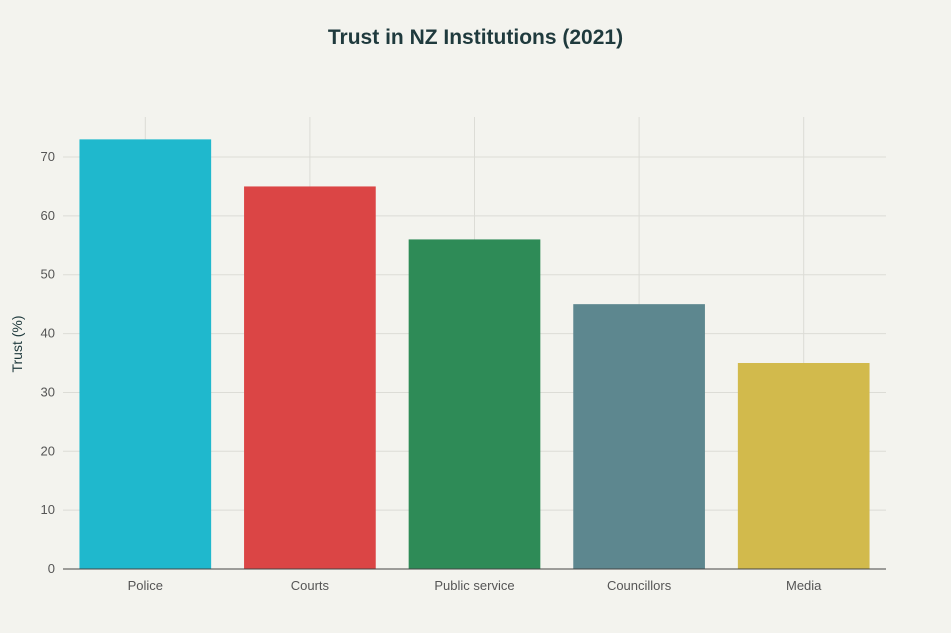 This screenshot has width=951, height=633. What do you see at coordinates (310, 377) in the screenshot?
I see `bar-courts` at bounding box center [310, 377].